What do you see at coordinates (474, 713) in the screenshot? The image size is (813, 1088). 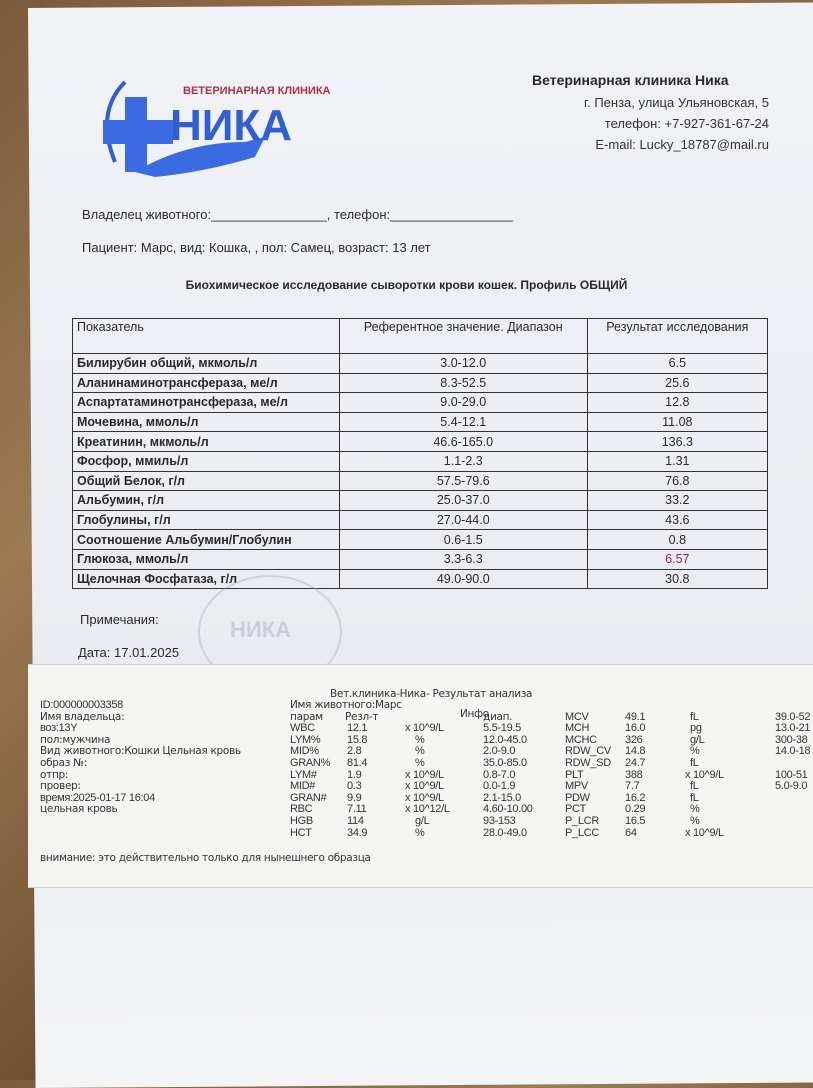 I see `col-info: Инфо` at bounding box center [474, 713].